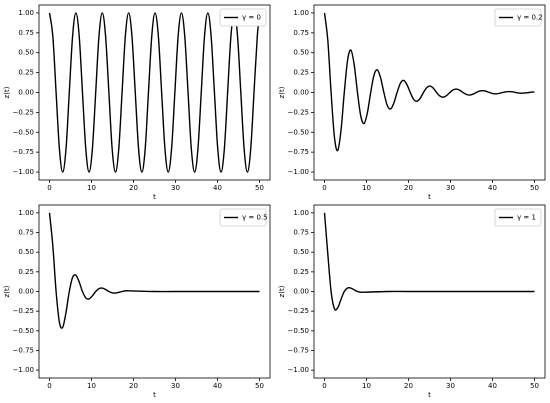  I want to click on legend-label: γ = 1, so click(526, 218).